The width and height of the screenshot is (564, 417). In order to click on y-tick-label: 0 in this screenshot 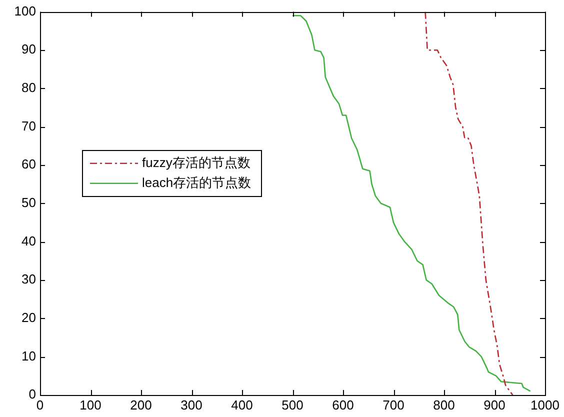, I will do `click(32, 394)`.